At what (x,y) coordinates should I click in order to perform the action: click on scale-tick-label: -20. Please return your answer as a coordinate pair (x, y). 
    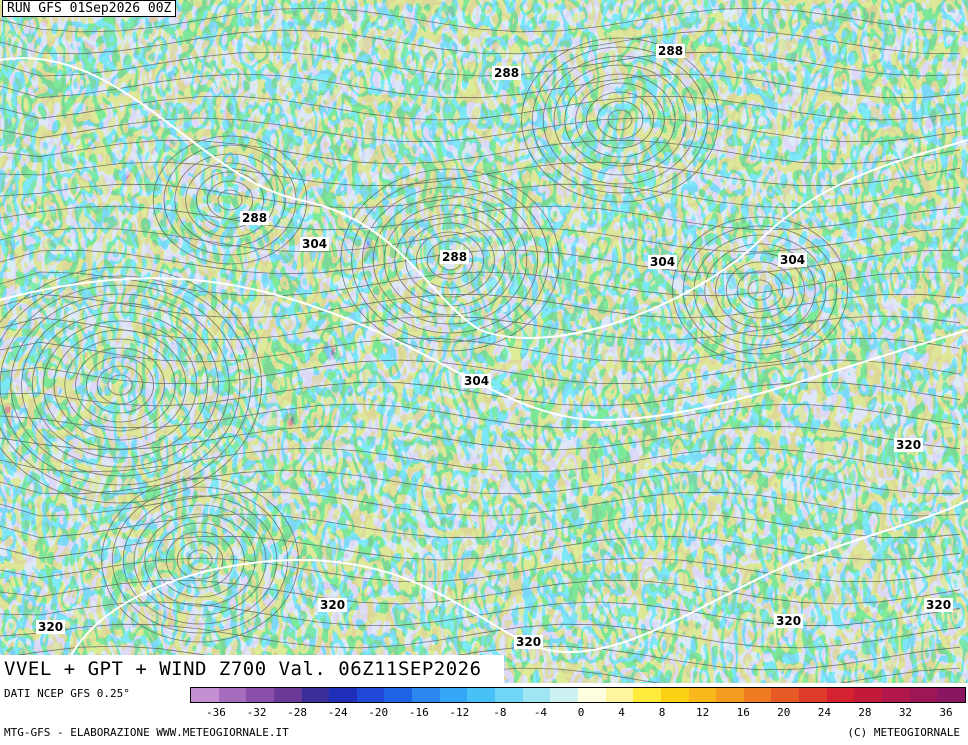
    Looking at the image, I should click on (378, 712).